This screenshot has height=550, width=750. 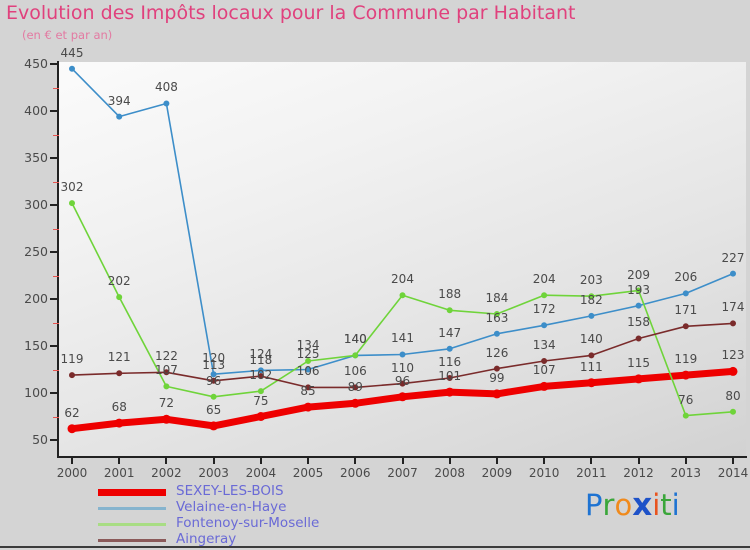 What do you see at coordinates (355, 473) in the screenshot?
I see `x-axis-label: 2006` at bounding box center [355, 473].